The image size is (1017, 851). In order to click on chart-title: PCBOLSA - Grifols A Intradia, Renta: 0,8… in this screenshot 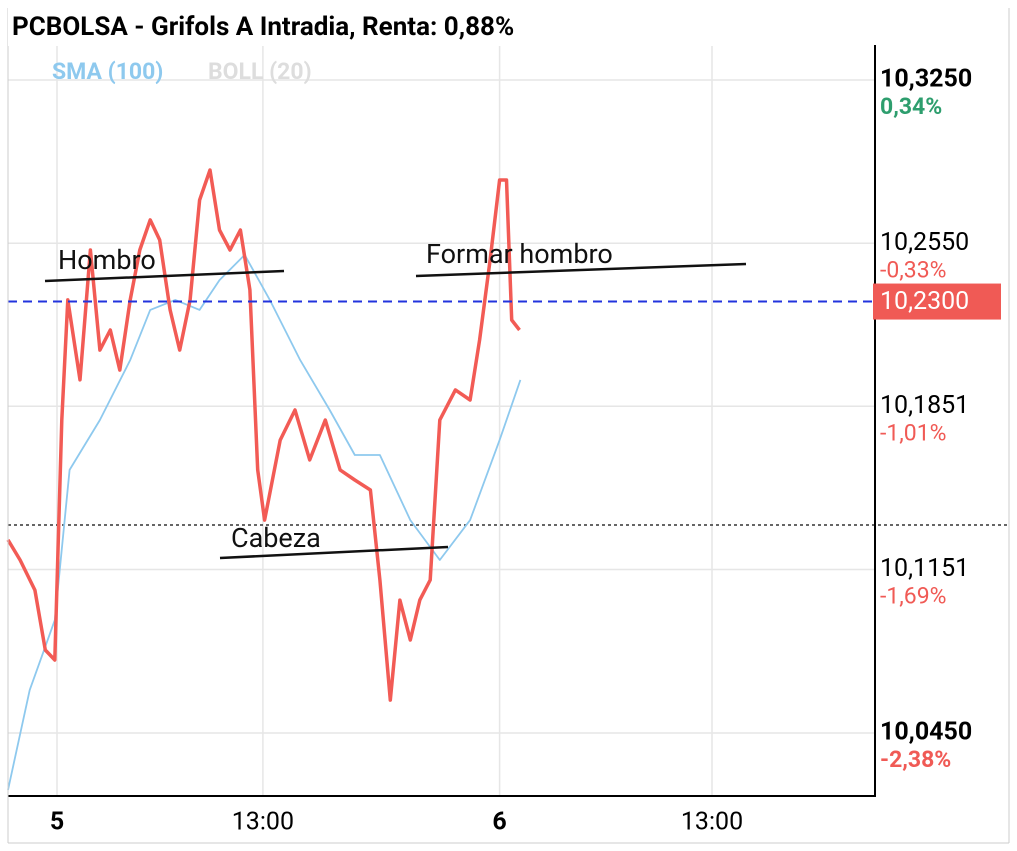, I will do `click(263, 27)`.